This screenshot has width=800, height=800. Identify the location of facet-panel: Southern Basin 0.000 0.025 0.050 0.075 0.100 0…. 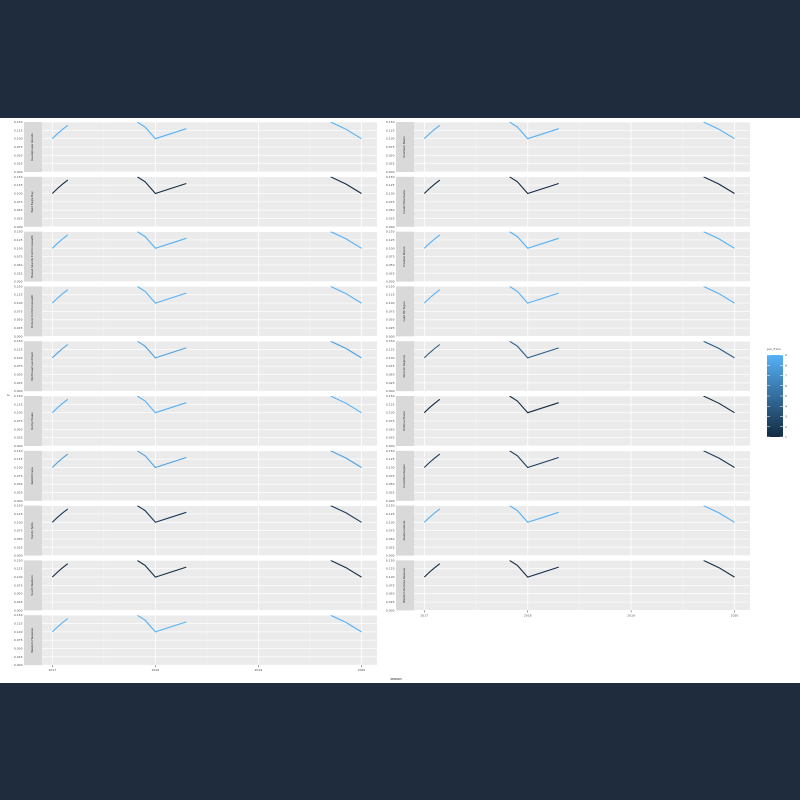
(568, 147).